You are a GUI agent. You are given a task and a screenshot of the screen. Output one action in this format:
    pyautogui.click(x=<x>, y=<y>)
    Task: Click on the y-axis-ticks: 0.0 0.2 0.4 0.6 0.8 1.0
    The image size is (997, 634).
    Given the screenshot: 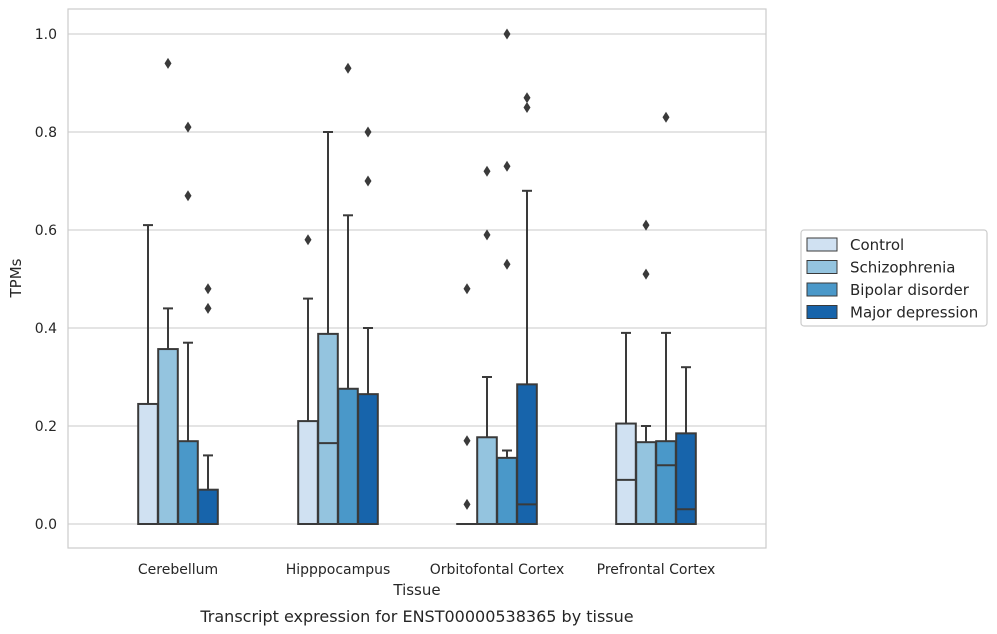 What is the action you would take?
    pyautogui.click(x=46, y=280)
    